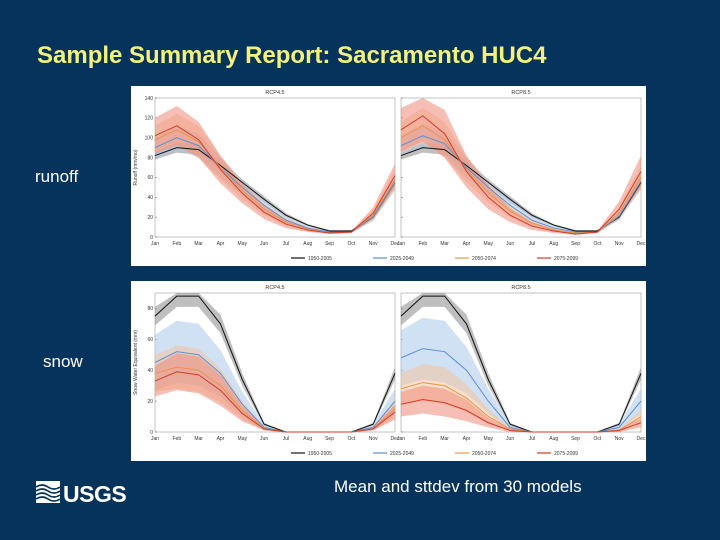 This screenshot has height=540, width=720. I want to click on chart0-panel-1-xtick-5: Jun, so click(510, 244).